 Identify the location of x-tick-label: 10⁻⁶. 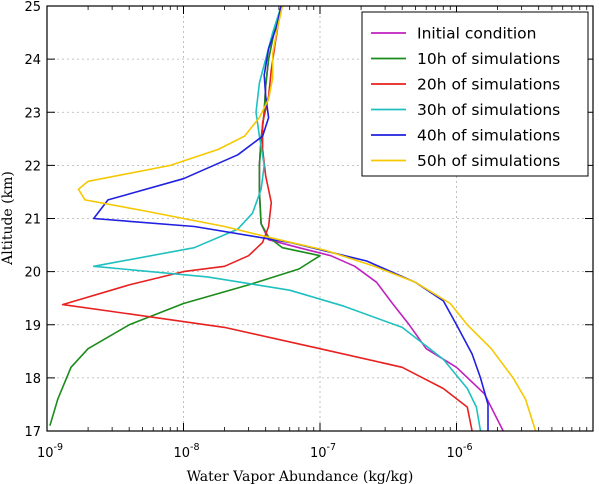
(459, 451).